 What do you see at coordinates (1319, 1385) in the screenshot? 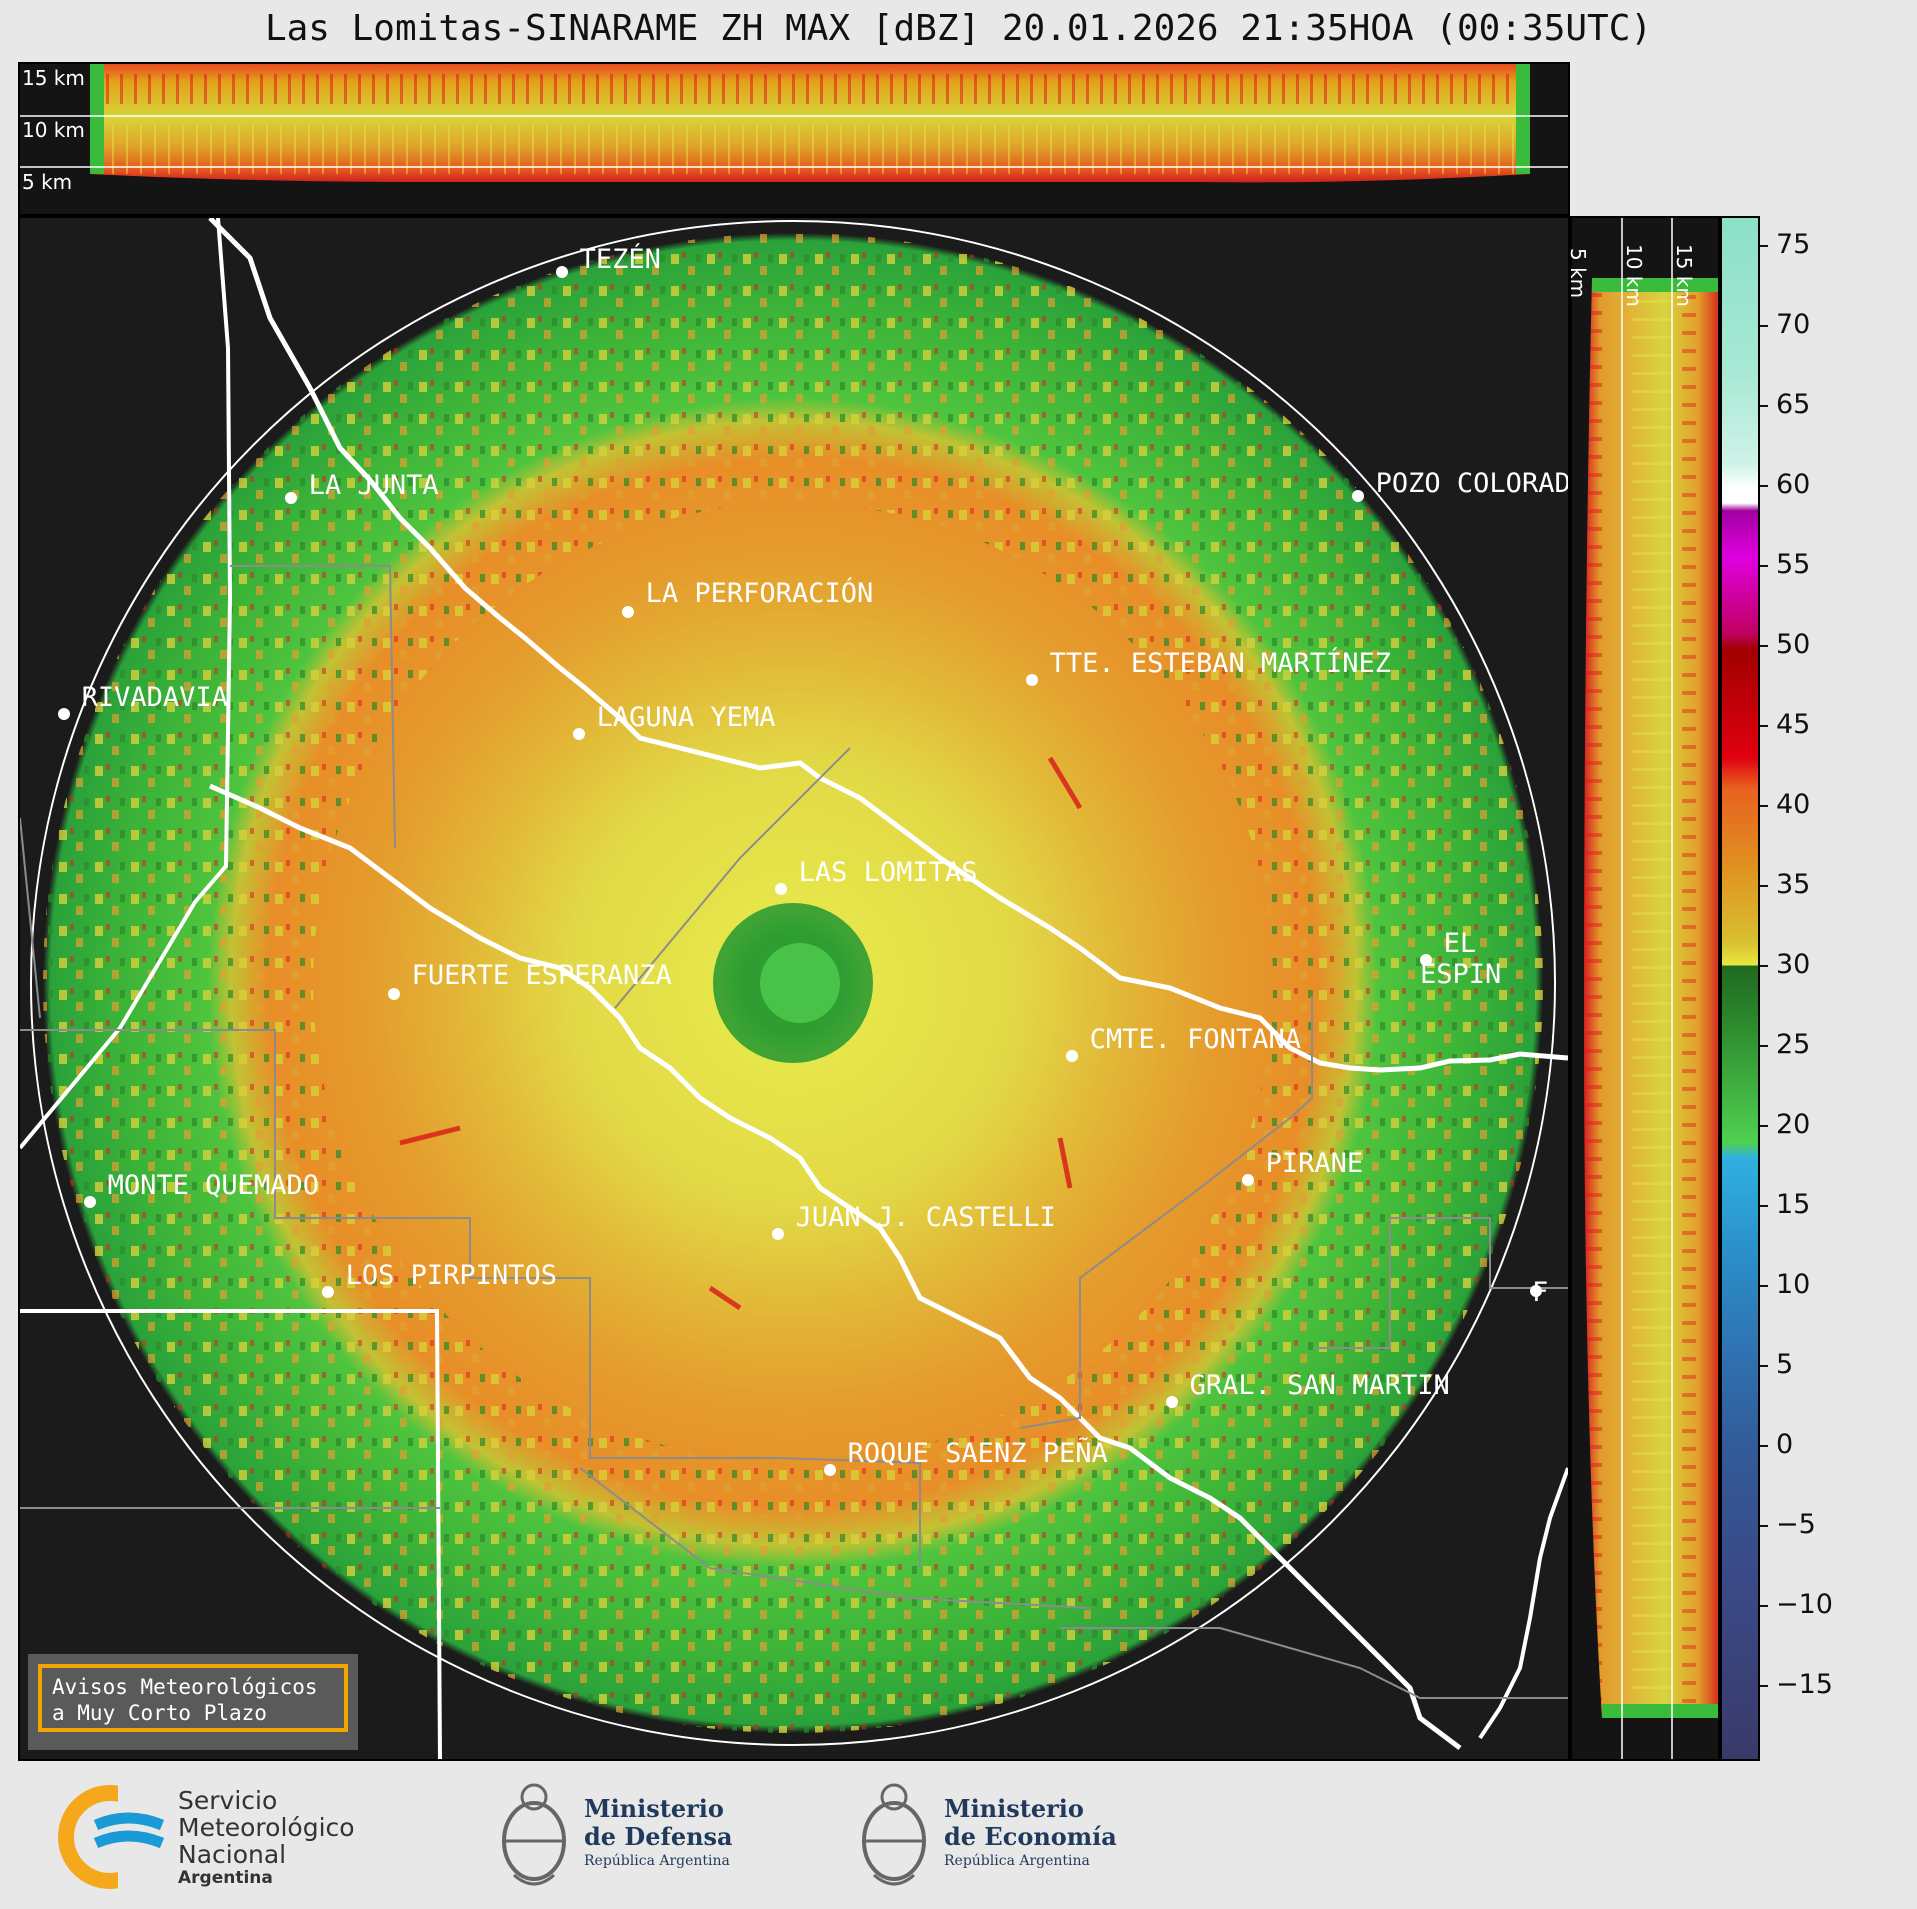
I see `place-label: GRAL. SAN MARTIN` at bounding box center [1319, 1385].